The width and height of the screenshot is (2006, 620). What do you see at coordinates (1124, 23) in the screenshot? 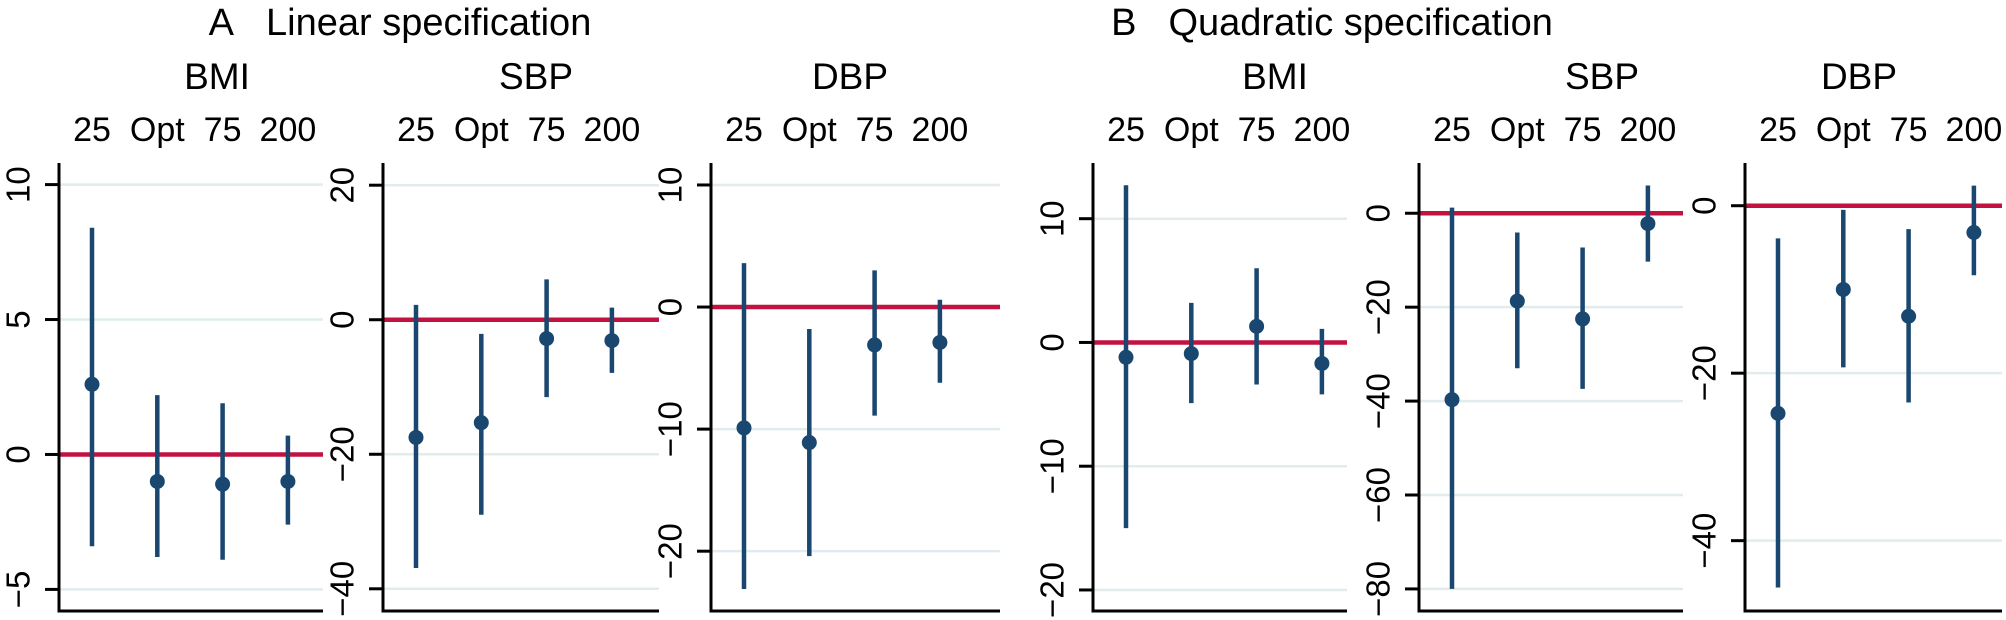
I see `panel-b-letter: B` at bounding box center [1124, 23].